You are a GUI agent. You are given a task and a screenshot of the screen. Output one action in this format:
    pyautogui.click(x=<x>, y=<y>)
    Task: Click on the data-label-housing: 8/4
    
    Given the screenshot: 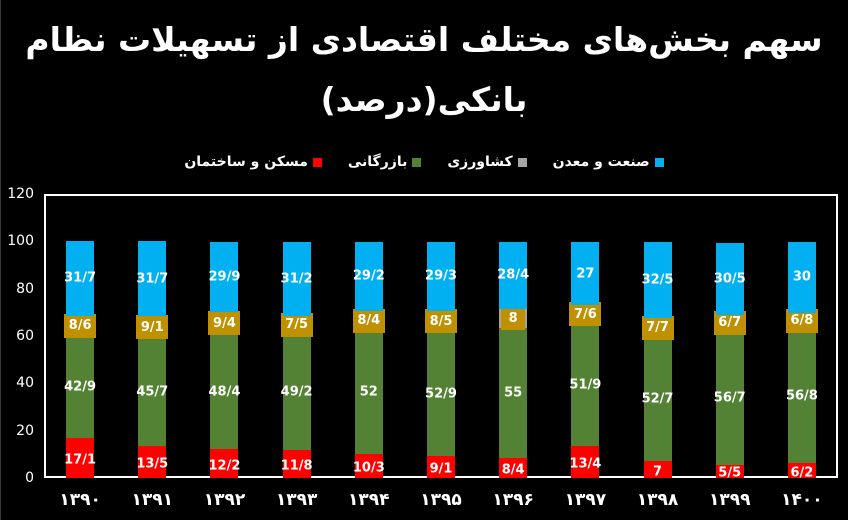 What is the action you would take?
    pyautogui.click(x=513, y=470)
    